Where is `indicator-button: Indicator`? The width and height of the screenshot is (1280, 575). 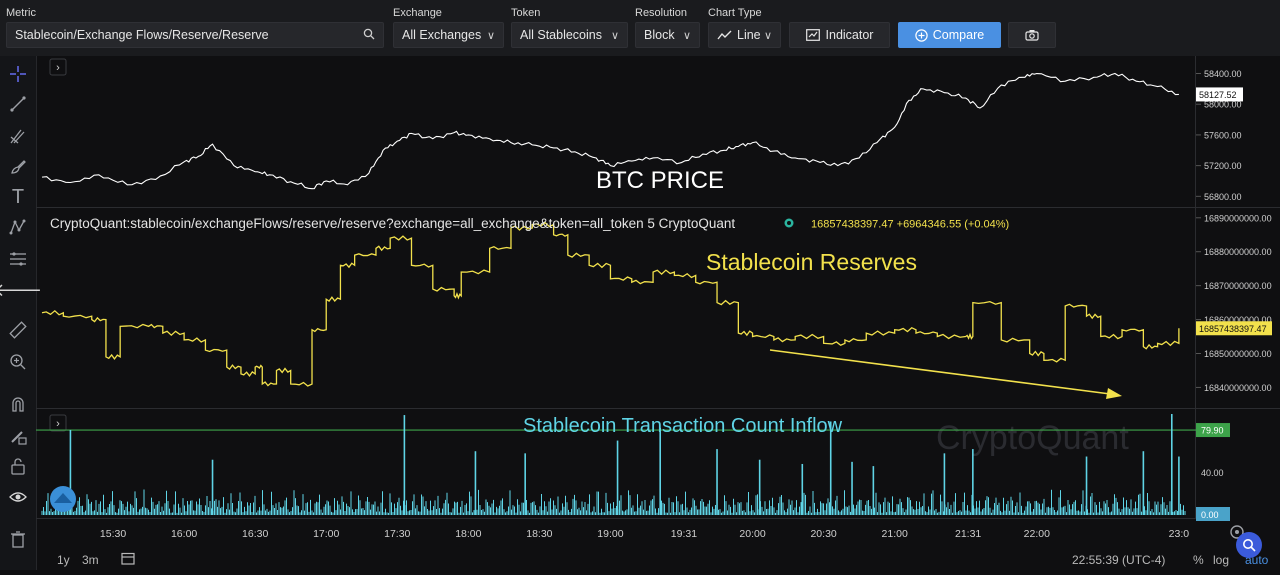 indicator-button: Indicator is located at coordinates (839, 35).